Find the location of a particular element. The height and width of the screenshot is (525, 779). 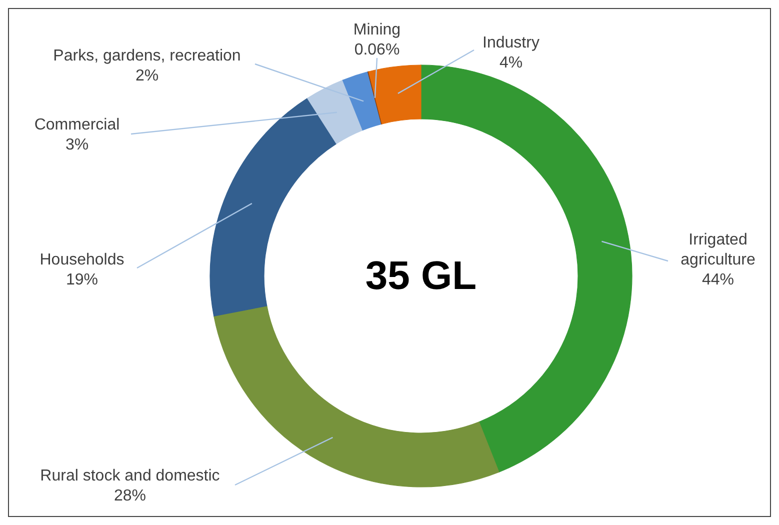

data-label: 19% is located at coordinates (82, 280).